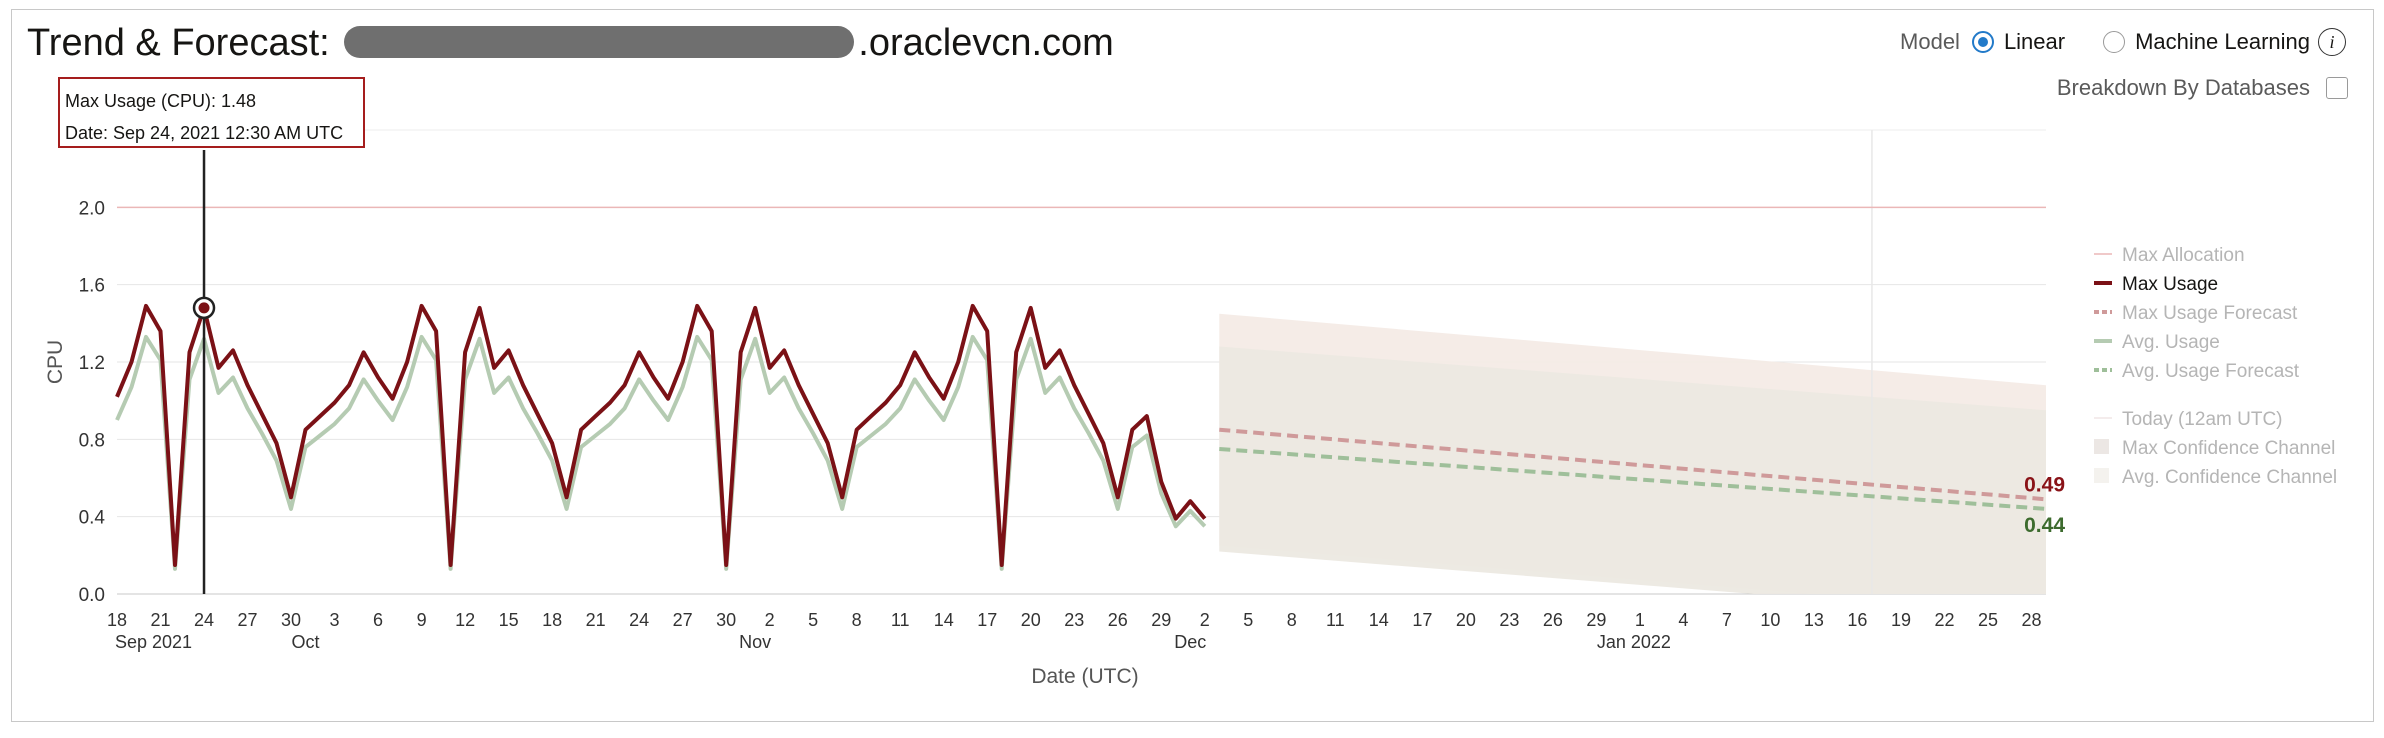 Image resolution: width=2384 pixels, height=738 pixels. Describe the element at coordinates (161, 101) in the screenshot. I see `tooltip-line-usage: Max Usage (CPU): 1.48` at that location.